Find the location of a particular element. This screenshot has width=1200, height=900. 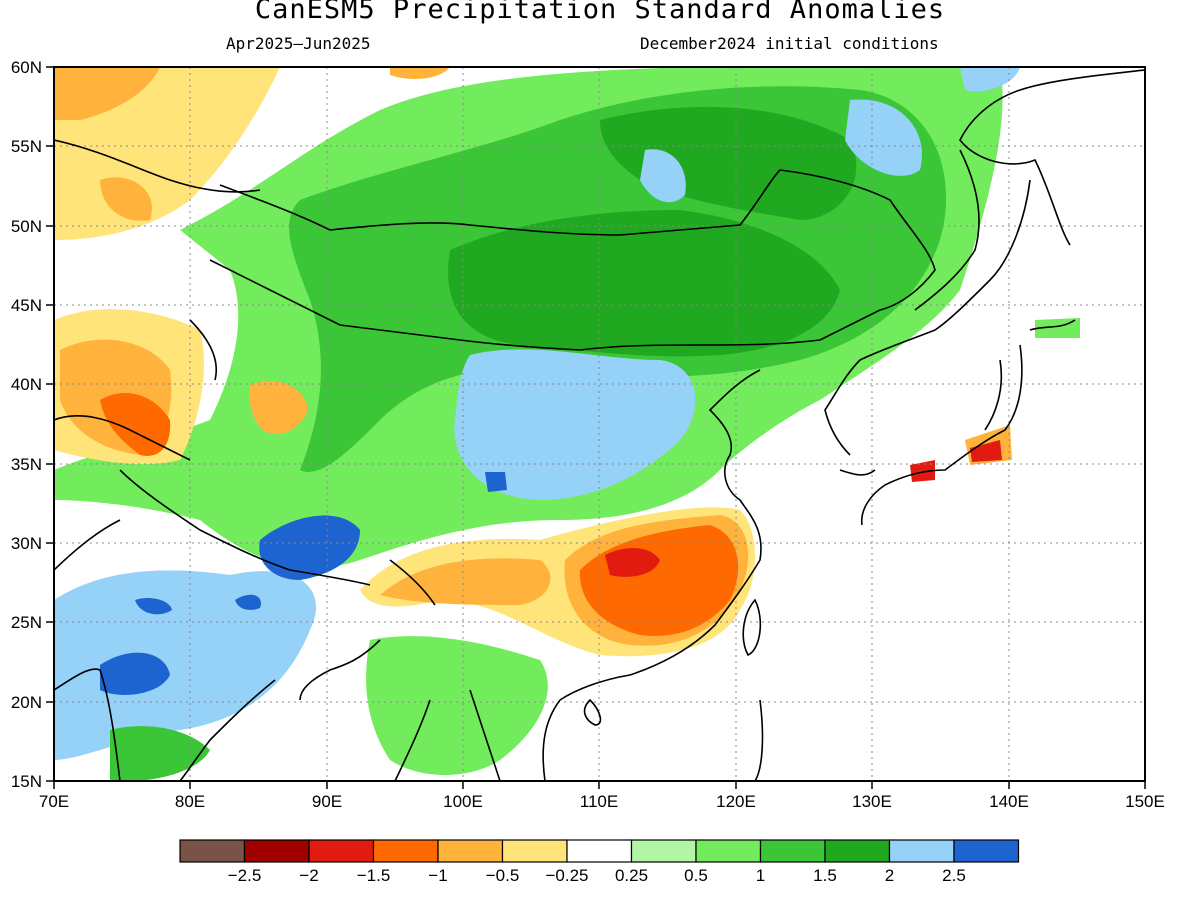

x-tick-label: 90E is located at coordinates (327, 801).